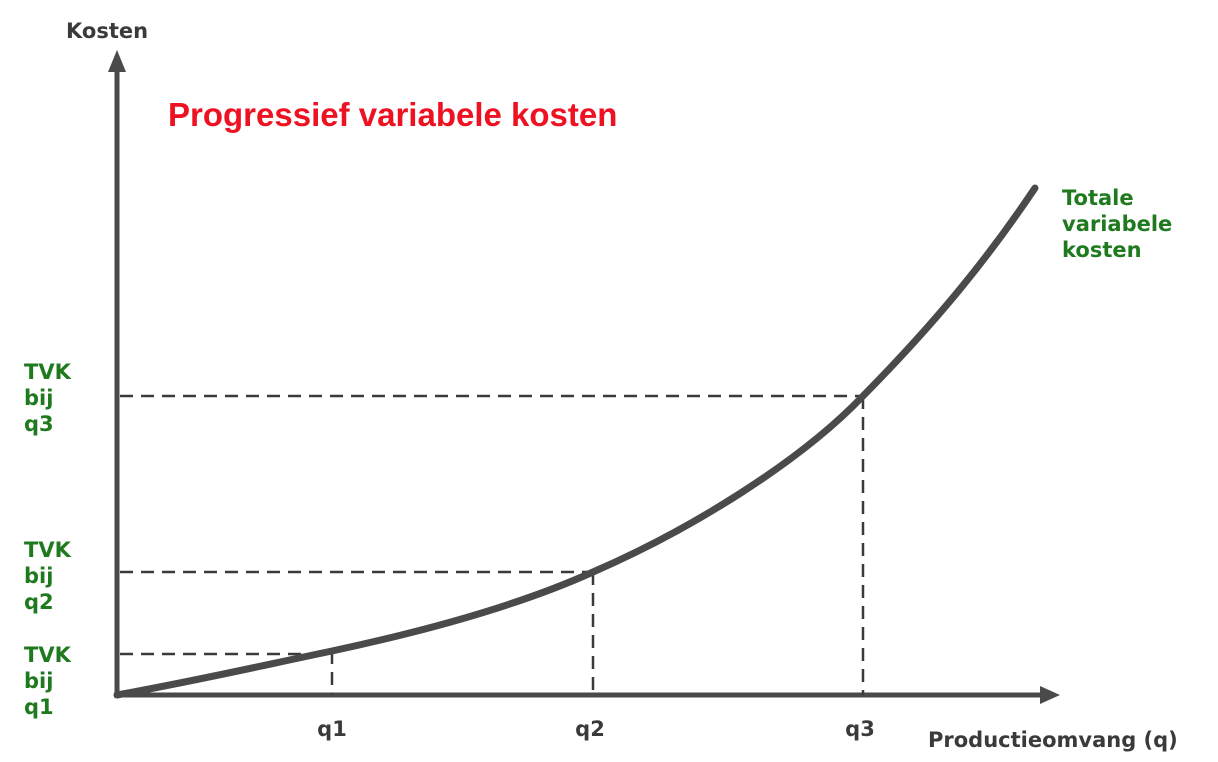 The image size is (1218, 762). What do you see at coordinates (38, 681) in the screenshot?
I see `y-marker-label-q1-line2: bij` at bounding box center [38, 681].